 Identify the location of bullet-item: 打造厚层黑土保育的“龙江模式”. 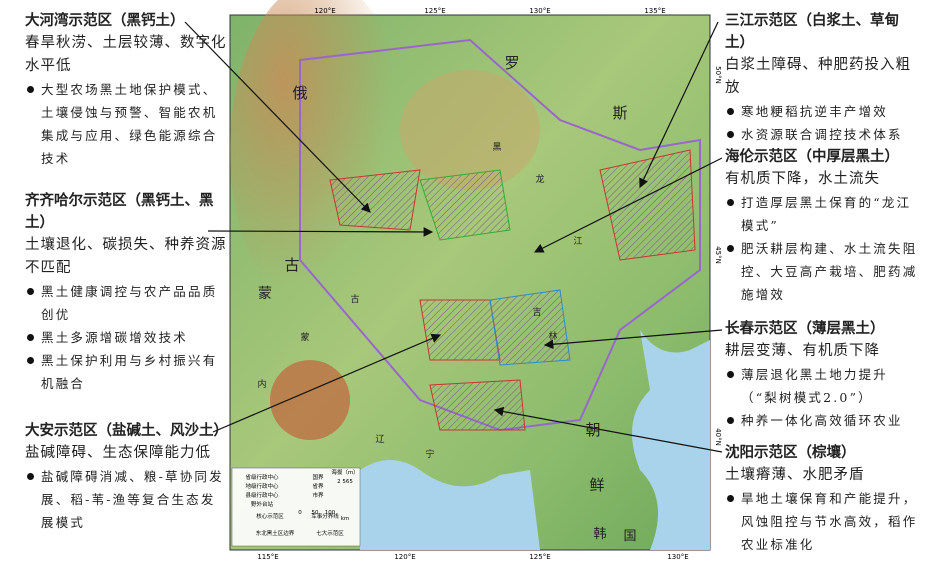
(822, 214).